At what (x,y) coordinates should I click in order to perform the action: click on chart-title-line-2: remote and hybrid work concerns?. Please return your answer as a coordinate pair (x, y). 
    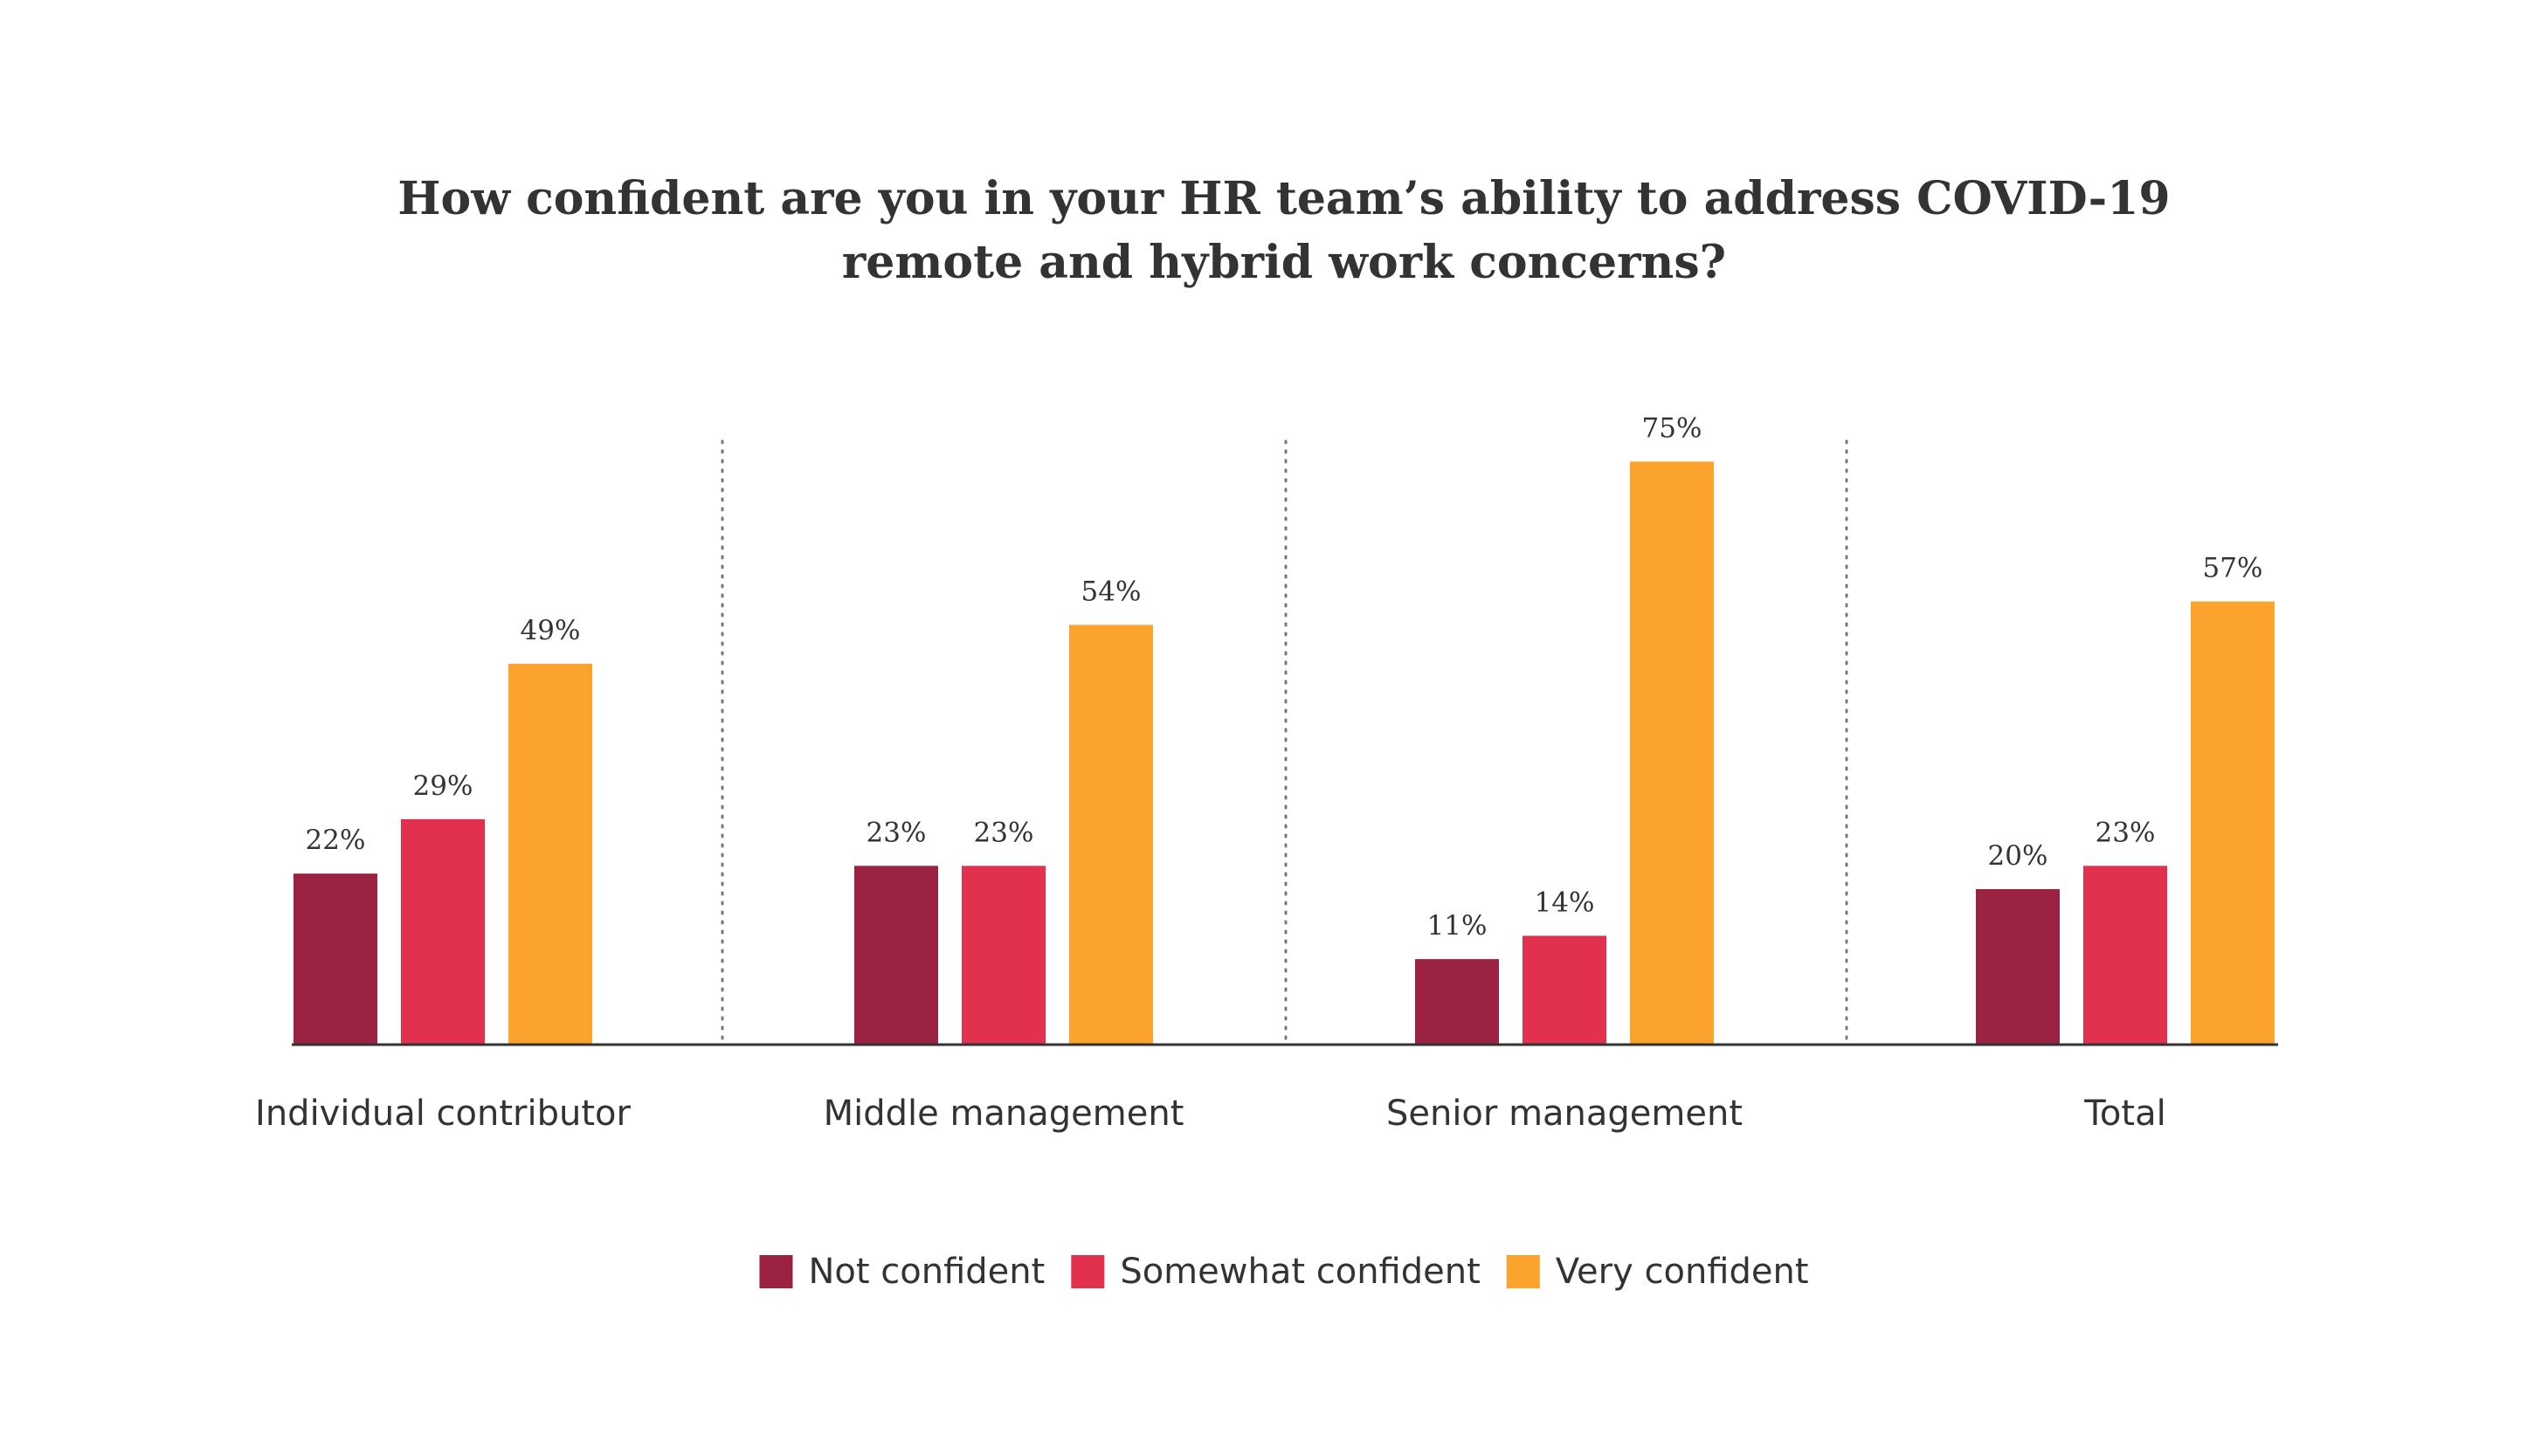
    Looking at the image, I should click on (1284, 262).